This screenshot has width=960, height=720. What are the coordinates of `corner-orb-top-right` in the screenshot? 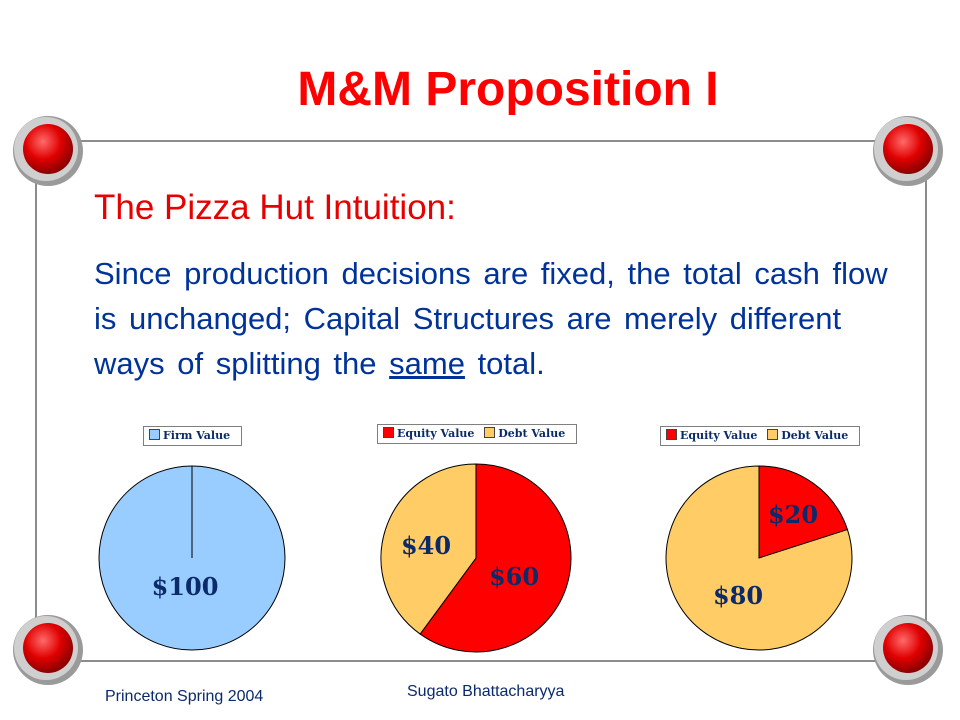 It's located at (908, 151).